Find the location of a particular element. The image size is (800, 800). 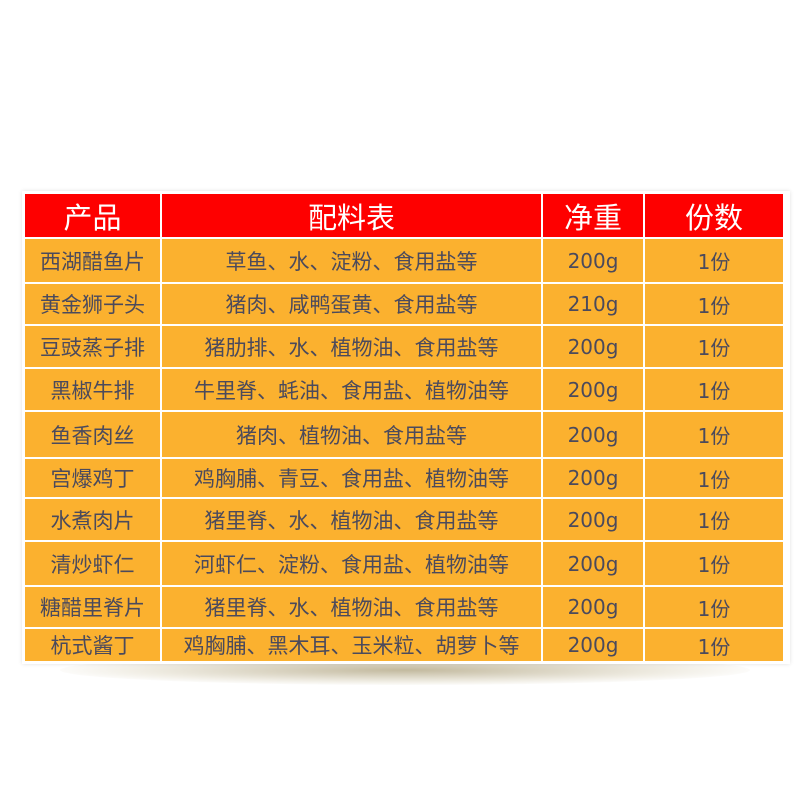

table-row: 水煮肉片 猪里脊、水、植物油、食用盐等 200g 1份 is located at coordinates (404, 519).